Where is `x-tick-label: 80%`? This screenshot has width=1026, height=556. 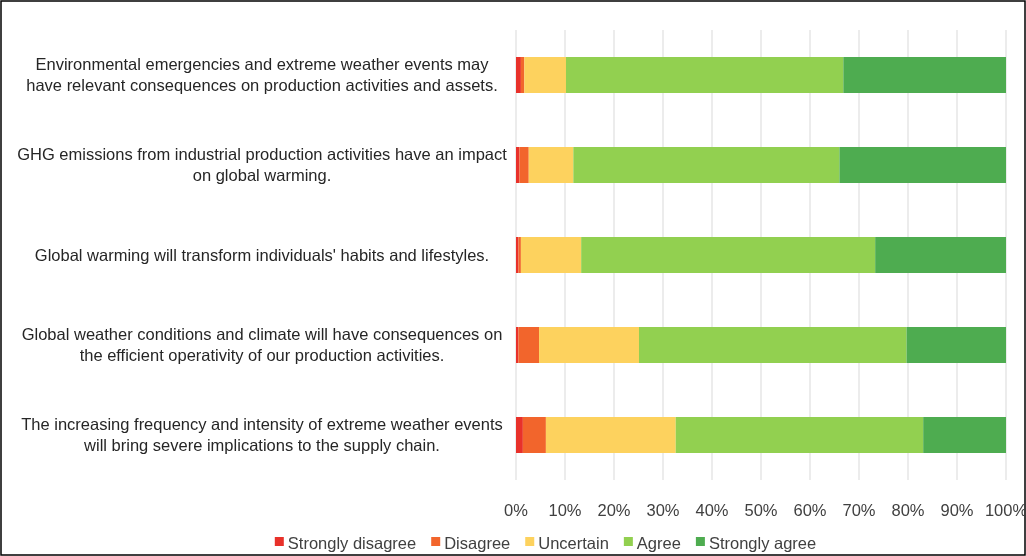
x-tick-label: 80% is located at coordinates (908, 509).